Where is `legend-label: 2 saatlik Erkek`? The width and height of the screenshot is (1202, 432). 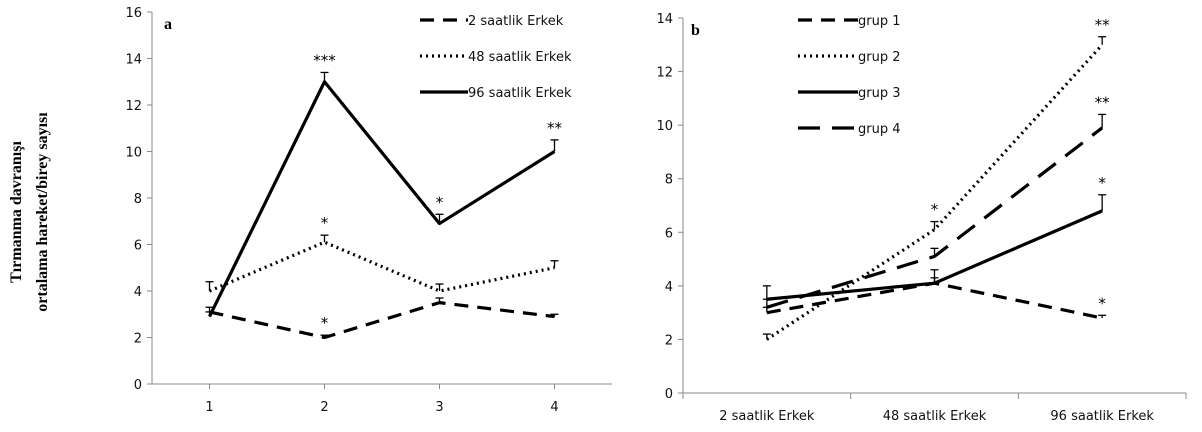 legend-label: 2 saatlik Erkek is located at coordinates (516, 21).